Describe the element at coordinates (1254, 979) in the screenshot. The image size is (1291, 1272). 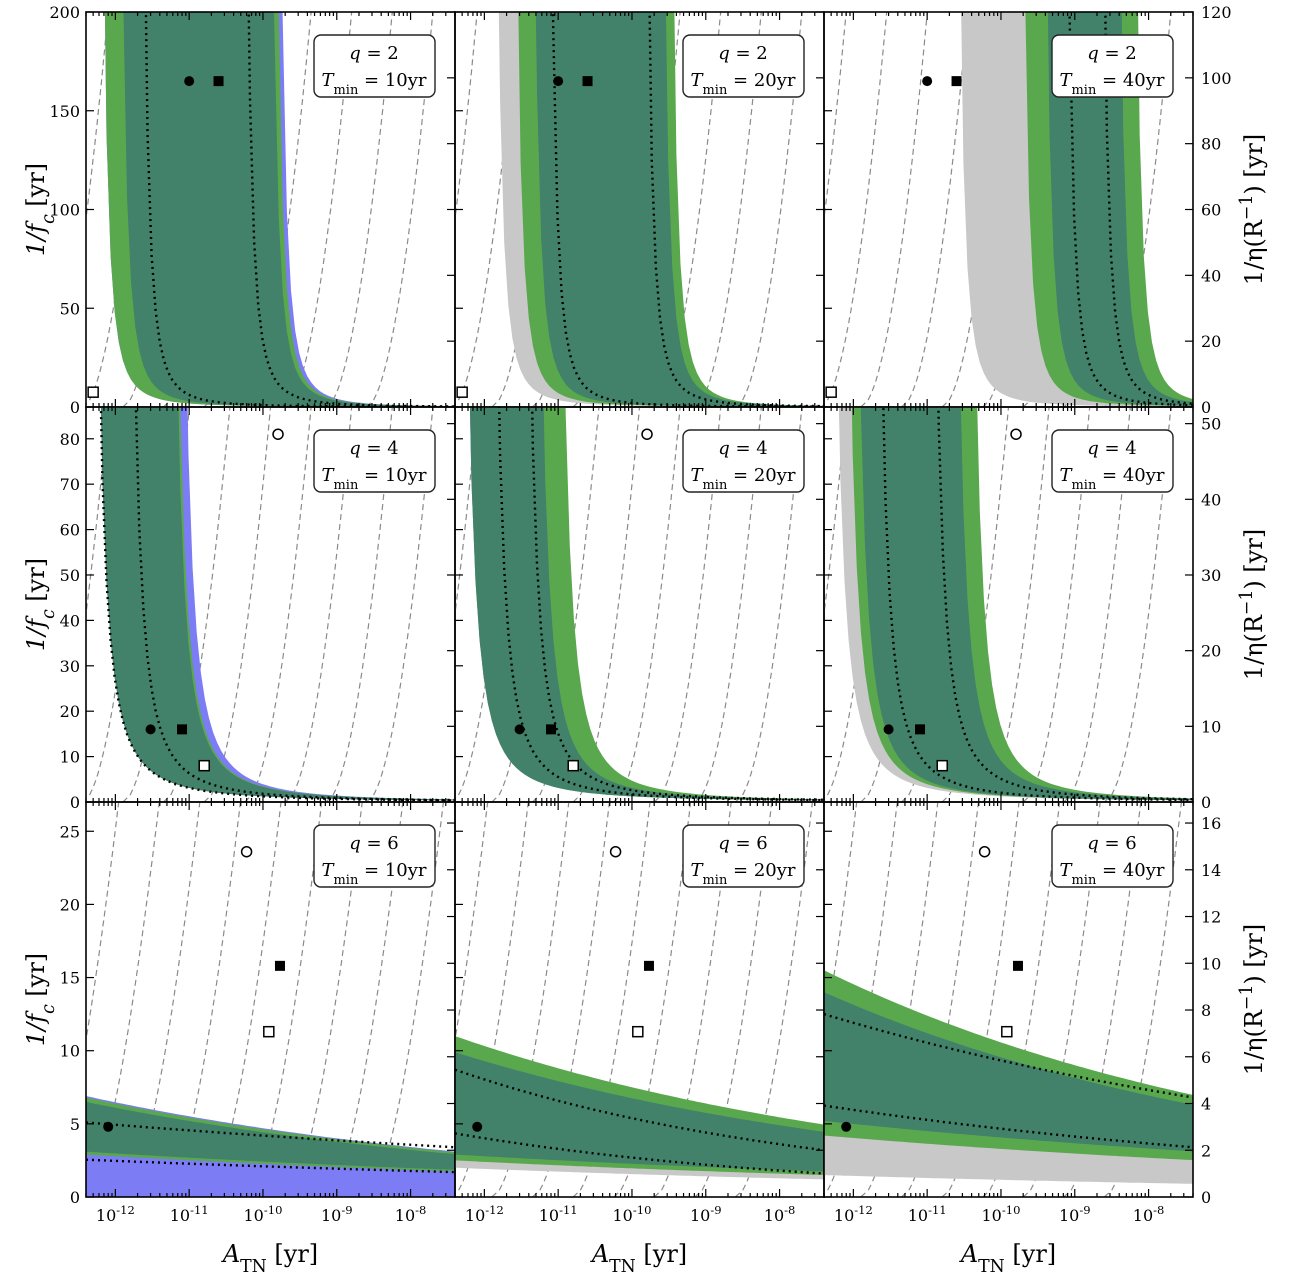
I see `text-span: )` at that location.